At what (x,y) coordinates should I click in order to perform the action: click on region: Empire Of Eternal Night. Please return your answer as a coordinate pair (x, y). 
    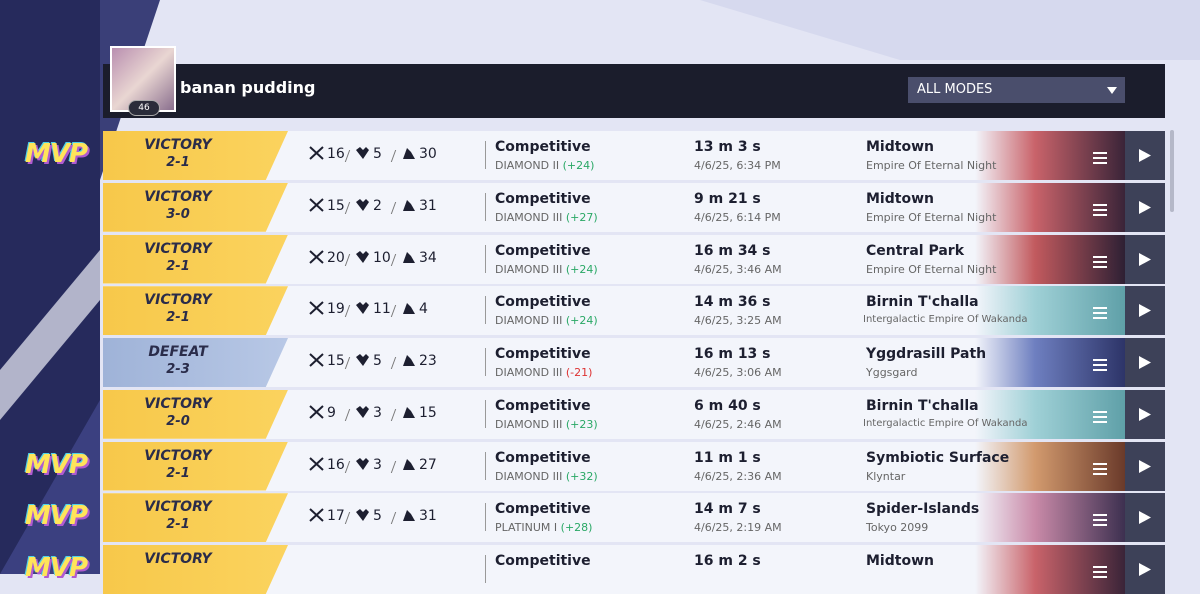
    Looking at the image, I should click on (931, 269).